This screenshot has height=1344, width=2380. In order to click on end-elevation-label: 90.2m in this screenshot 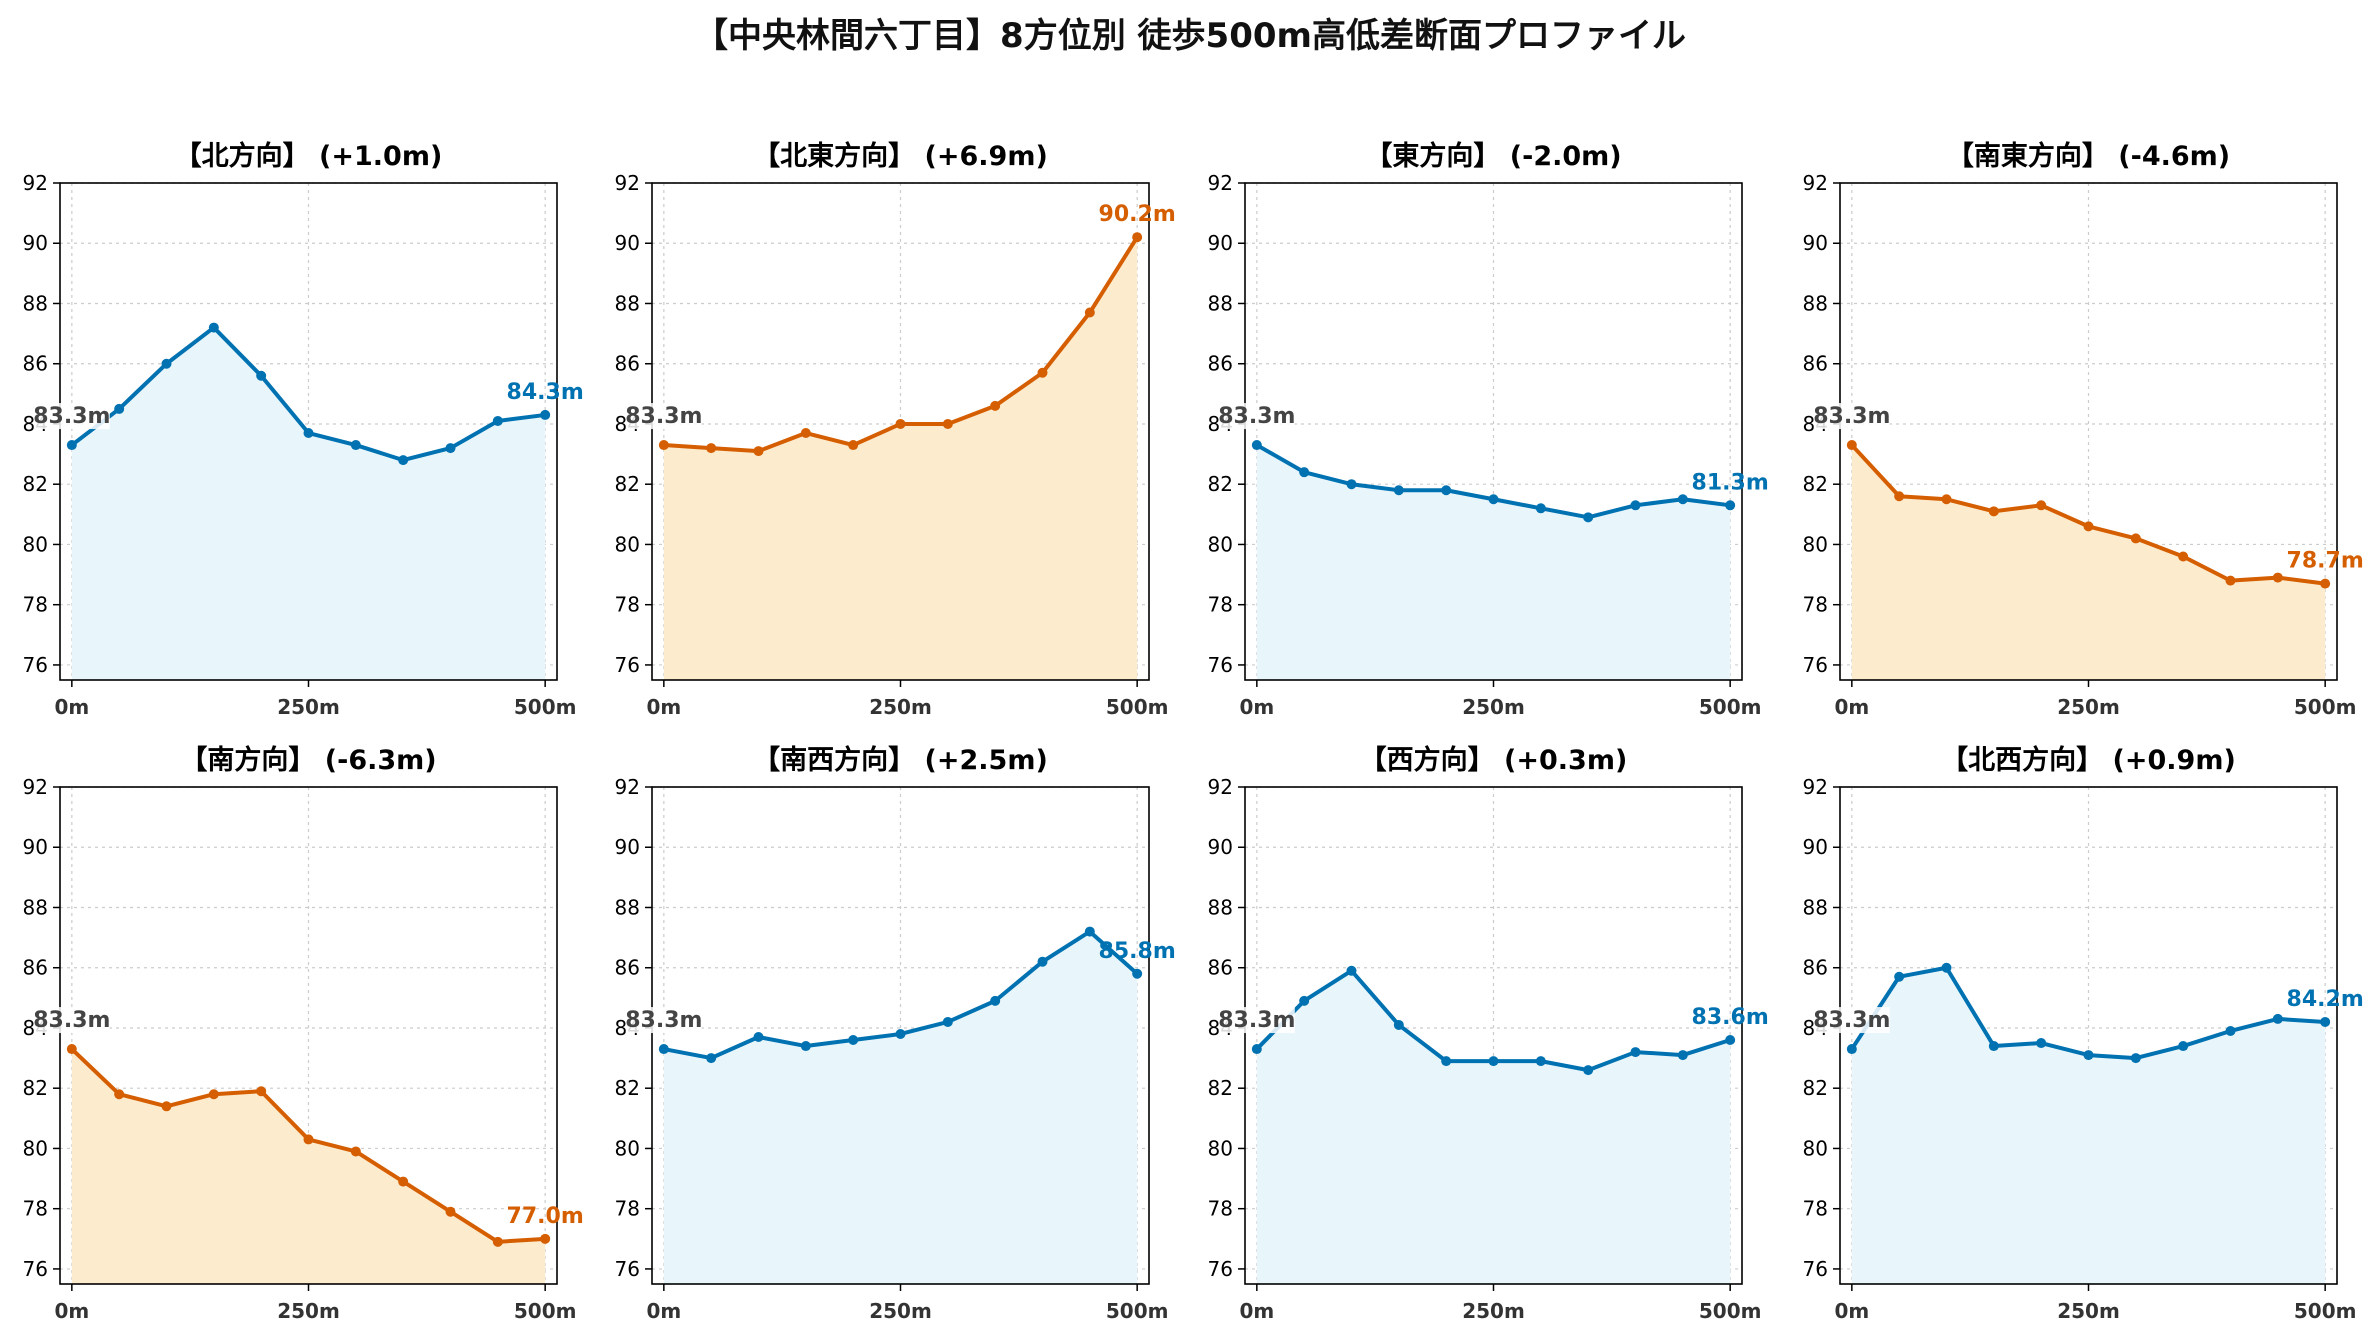, I will do `click(1137, 214)`.